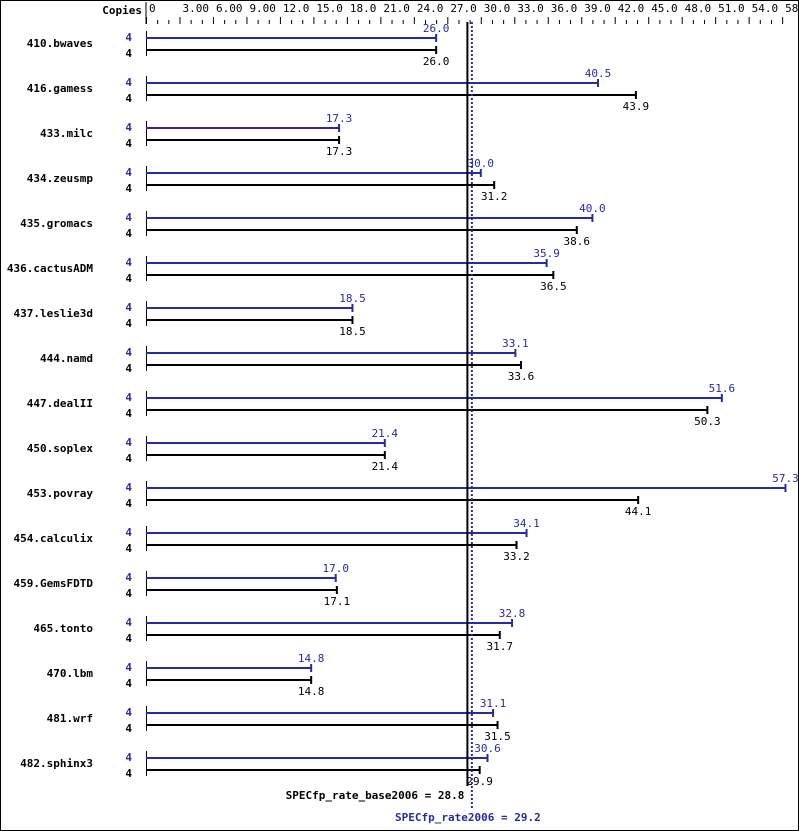 The width and height of the screenshot is (799, 831). I want to click on peak-value-label: 32.8, so click(512, 613).